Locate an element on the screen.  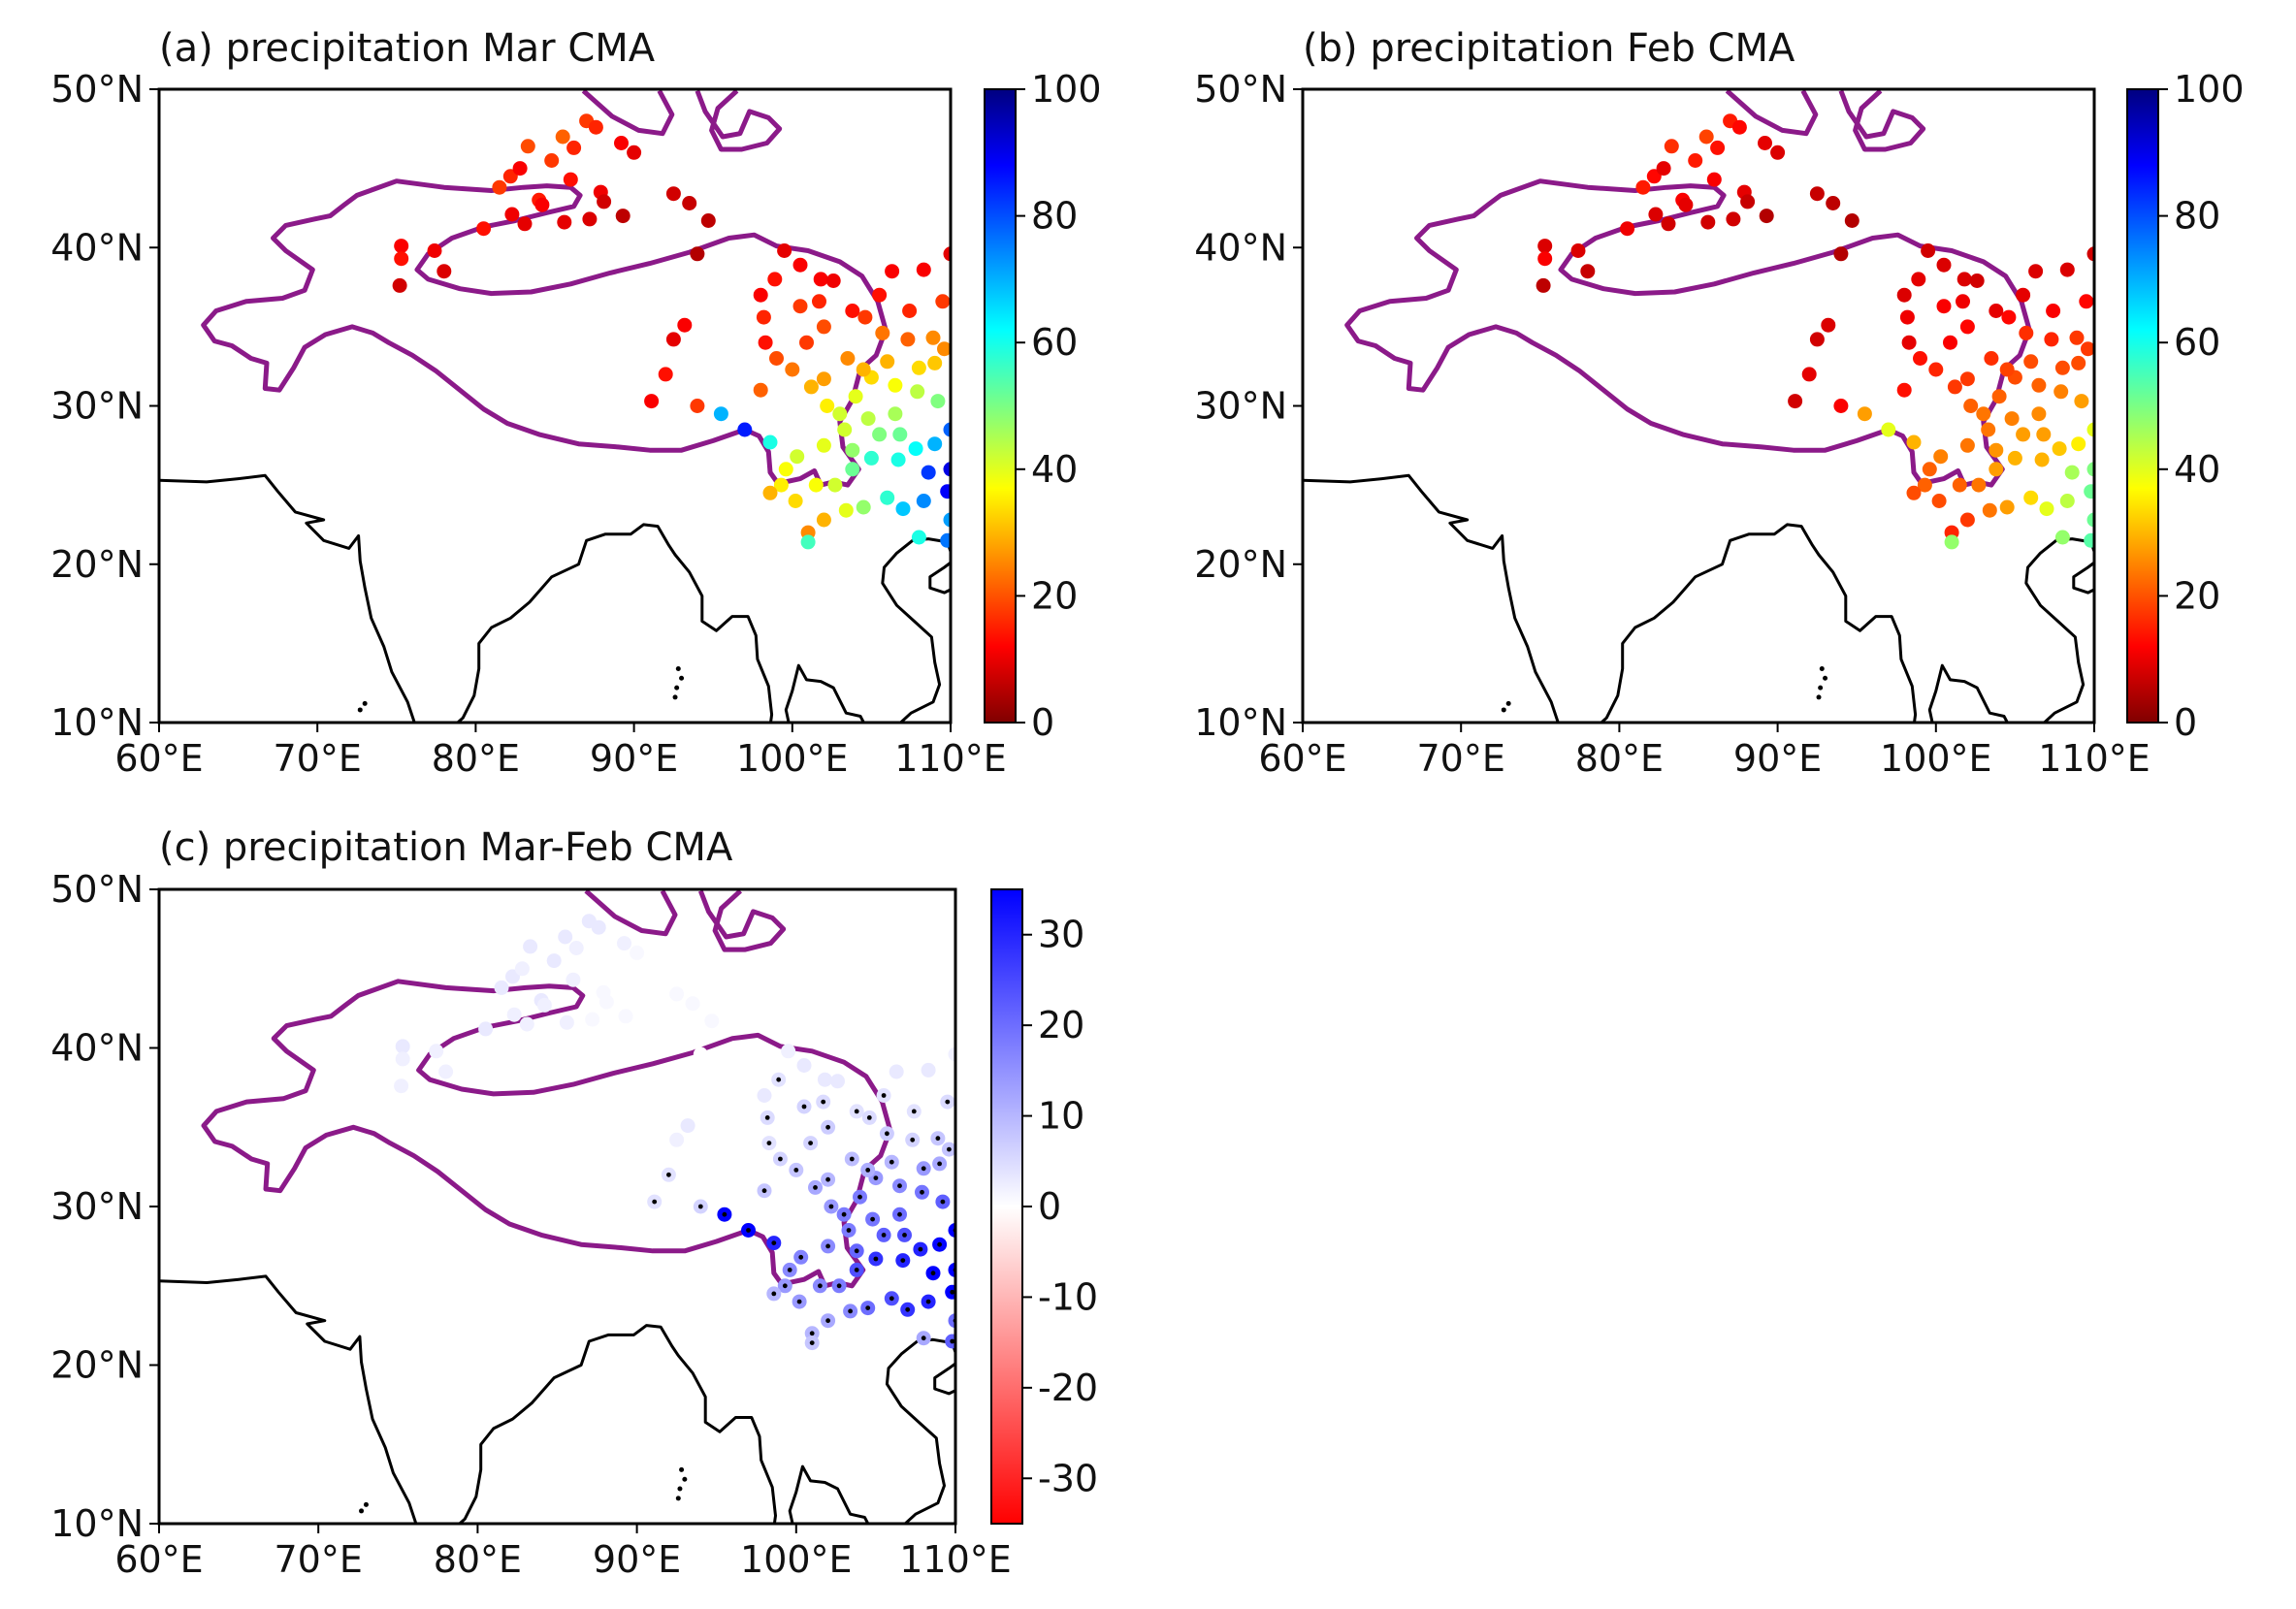
x-tick-label: 80°E is located at coordinates (1620, 758).